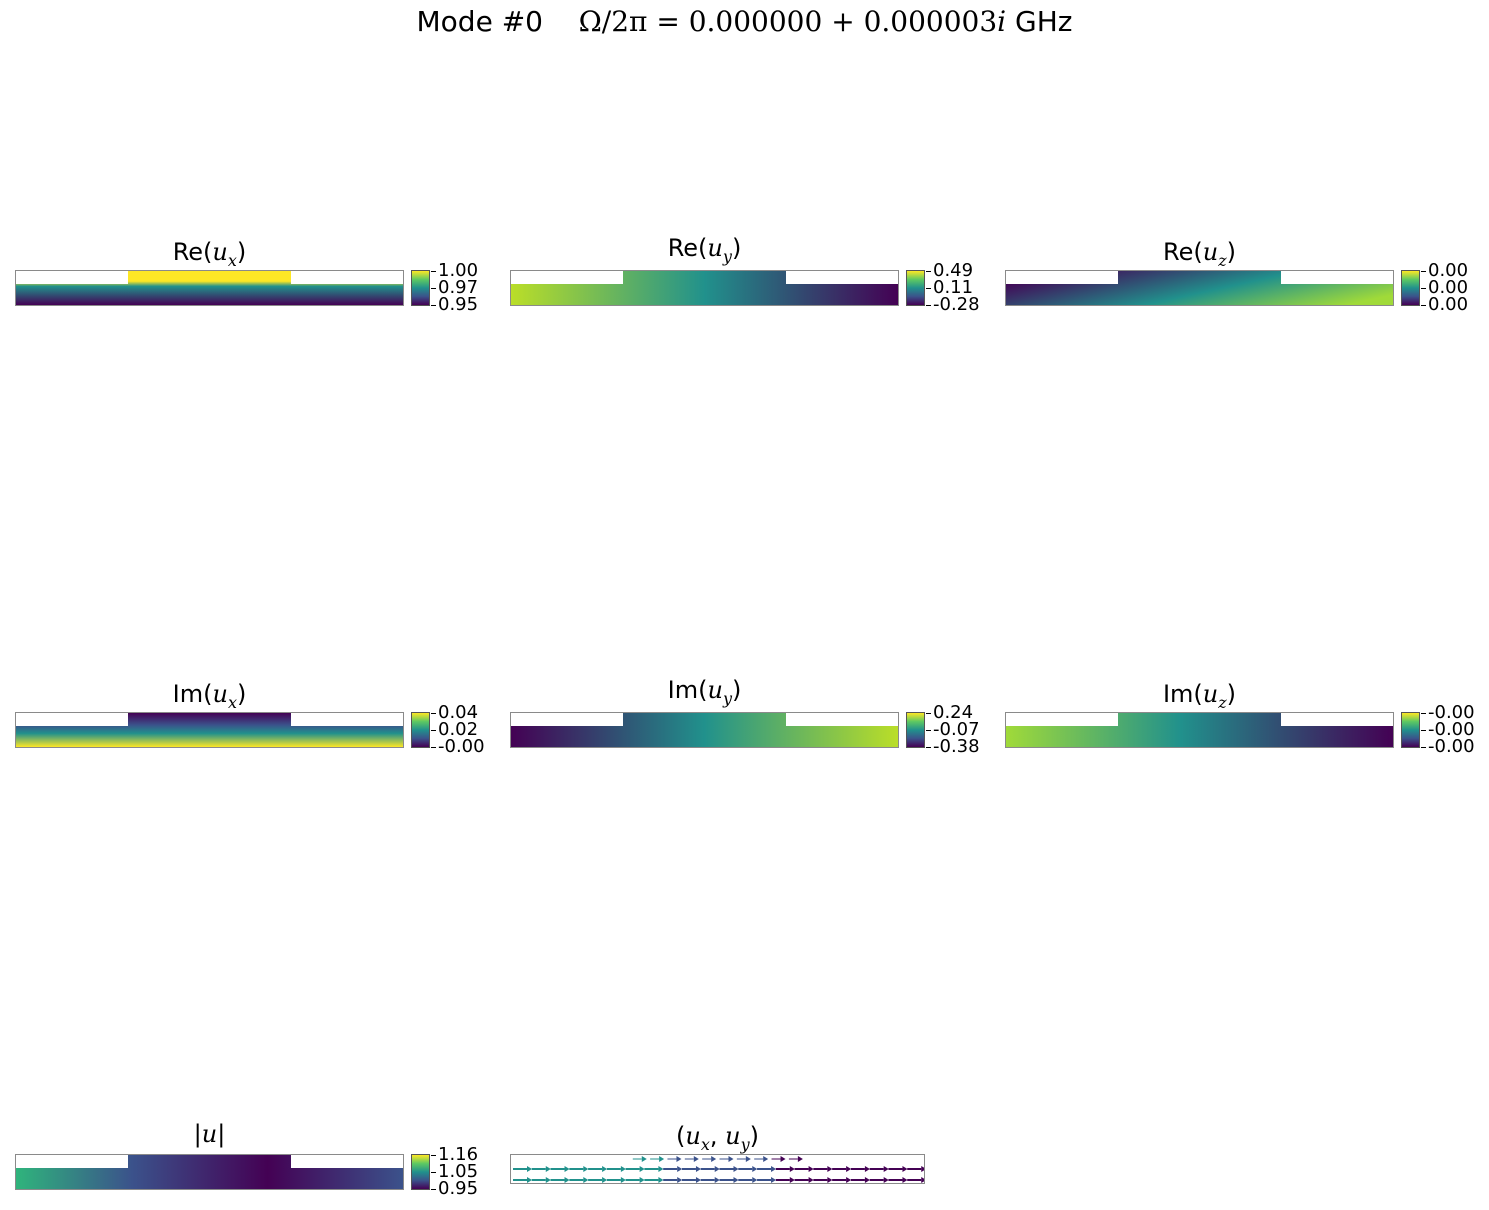  Describe the element at coordinates (953, 729) in the screenshot. I see `colorbar-tick-label: -0.07` at that location.